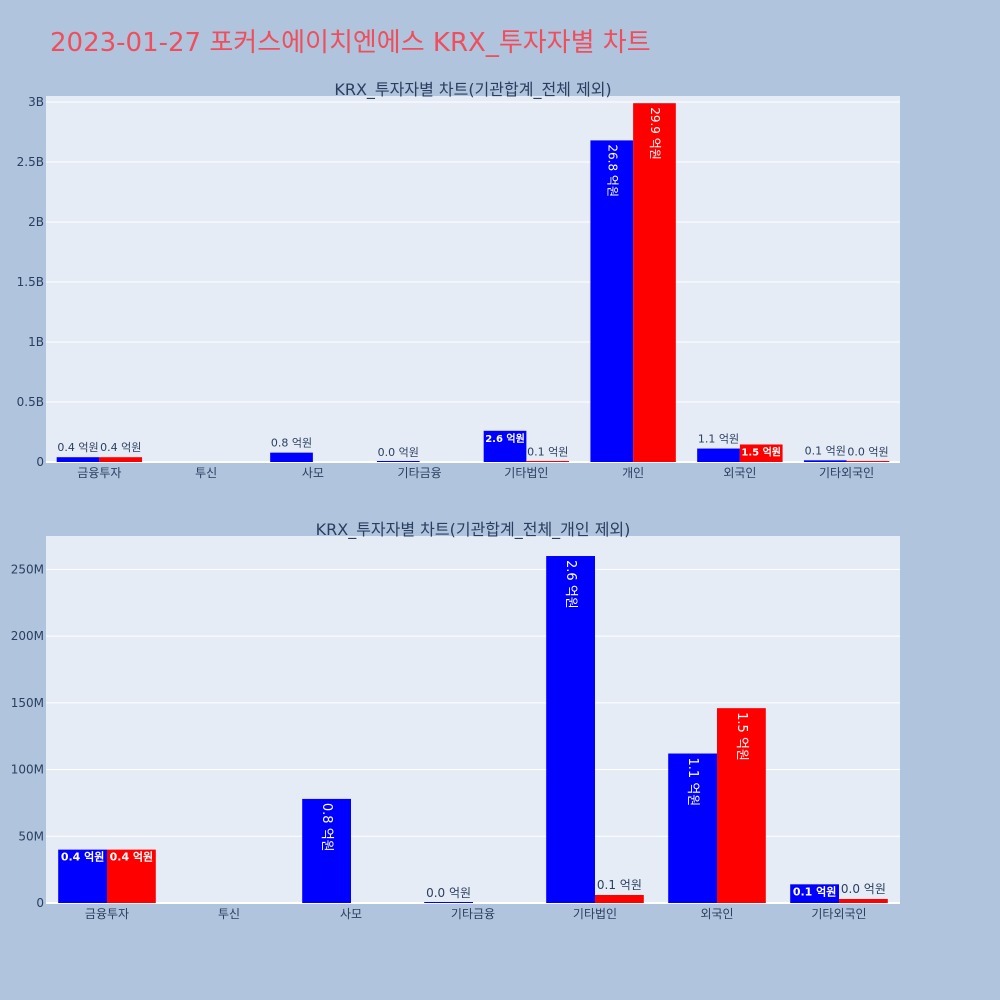 The height and width of the screenshot is (1000, 1000). What do you see at coordinates (27, 703) in the screenshot?
I see `y-tick-label: 150M` at bounding box center [27, 703].